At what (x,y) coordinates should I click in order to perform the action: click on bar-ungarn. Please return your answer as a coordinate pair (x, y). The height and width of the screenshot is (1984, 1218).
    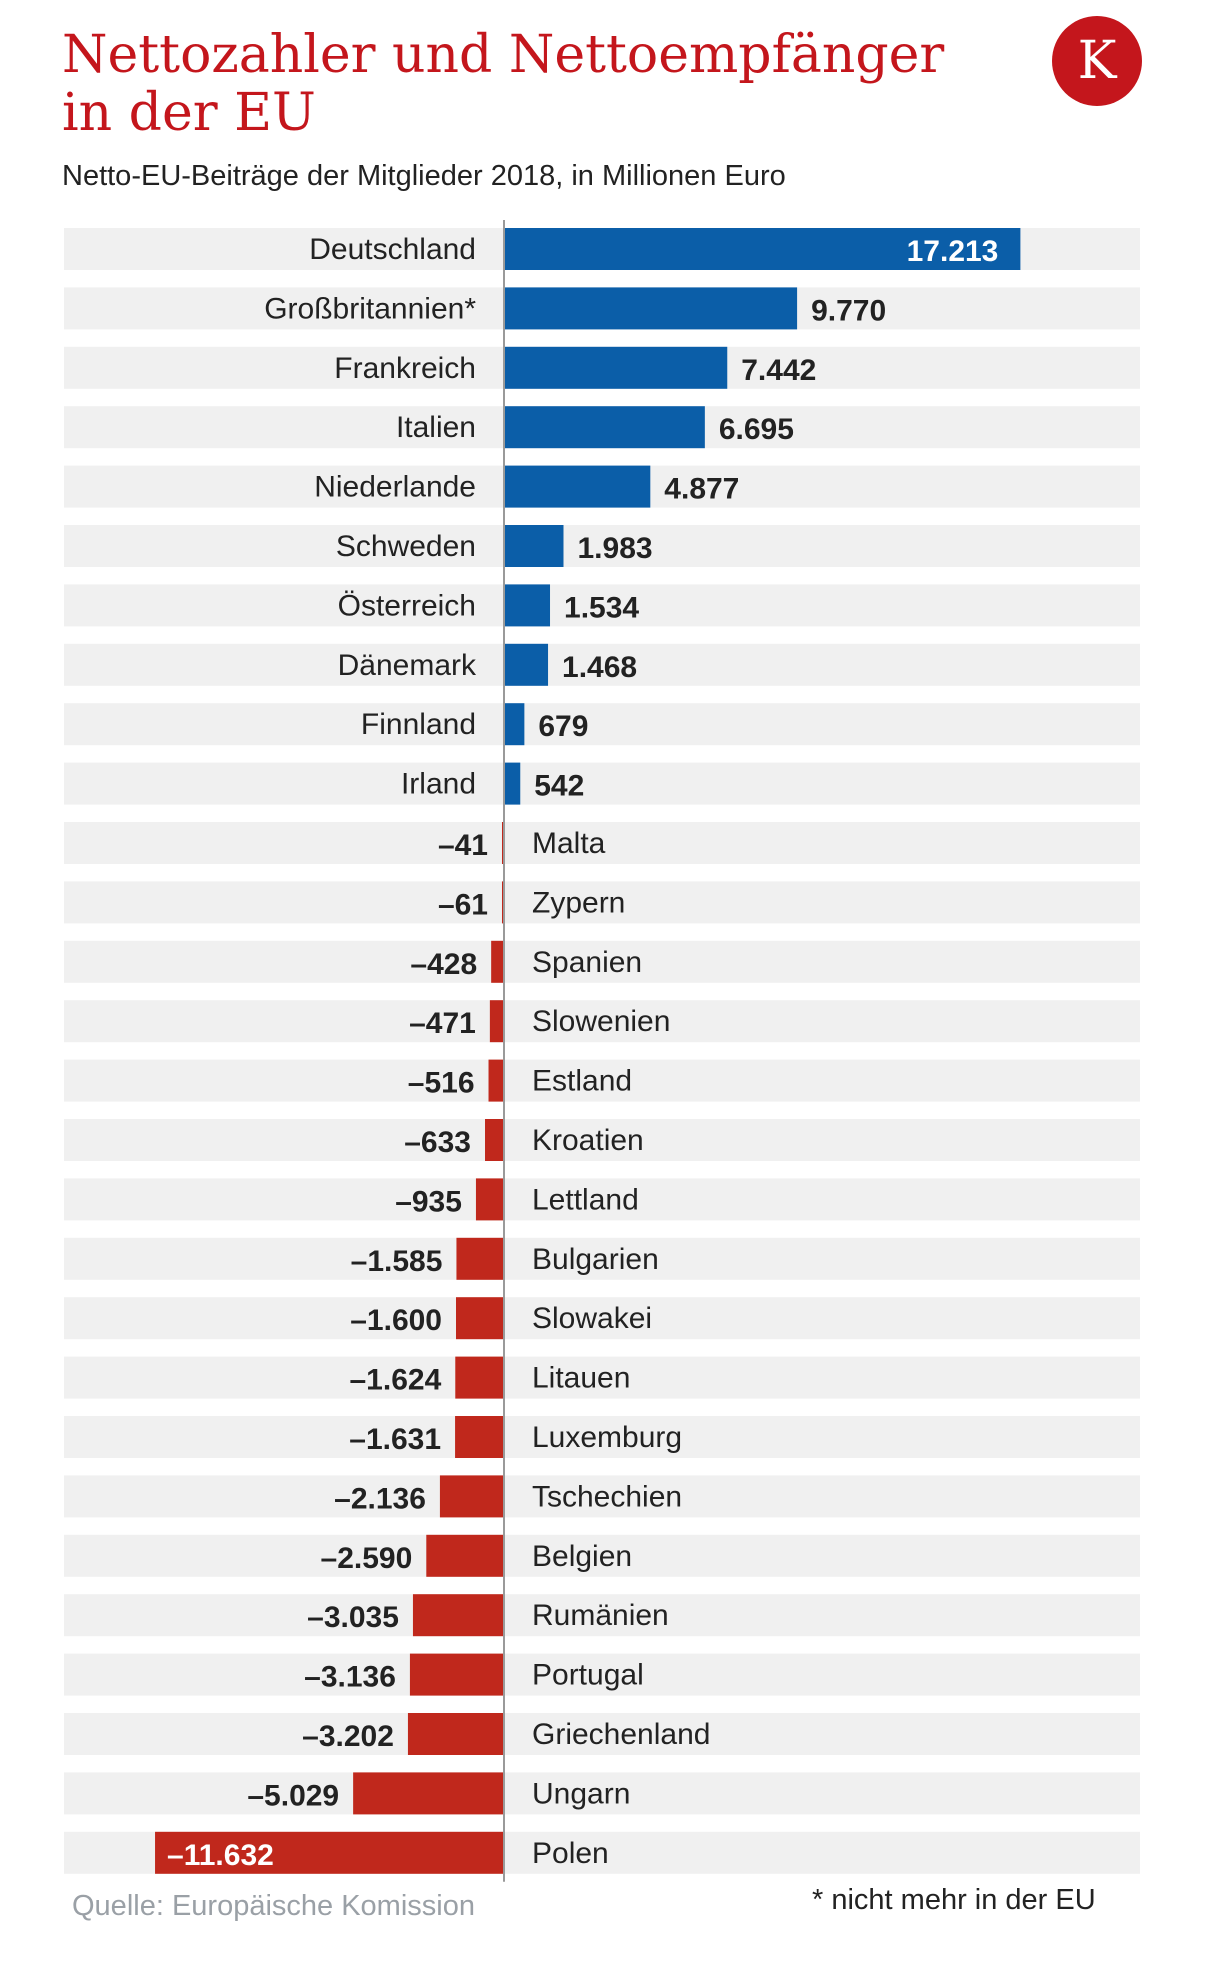
    Looking at the image, I should click on (428, 1793).